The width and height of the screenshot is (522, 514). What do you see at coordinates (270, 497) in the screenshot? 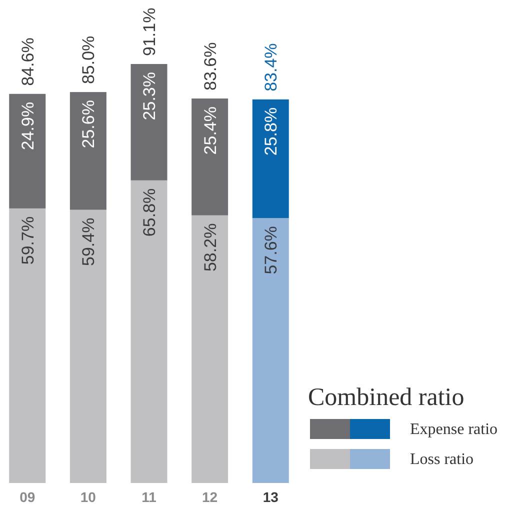
I see `x-tick-label: 13` at bounding box center [270, 497].